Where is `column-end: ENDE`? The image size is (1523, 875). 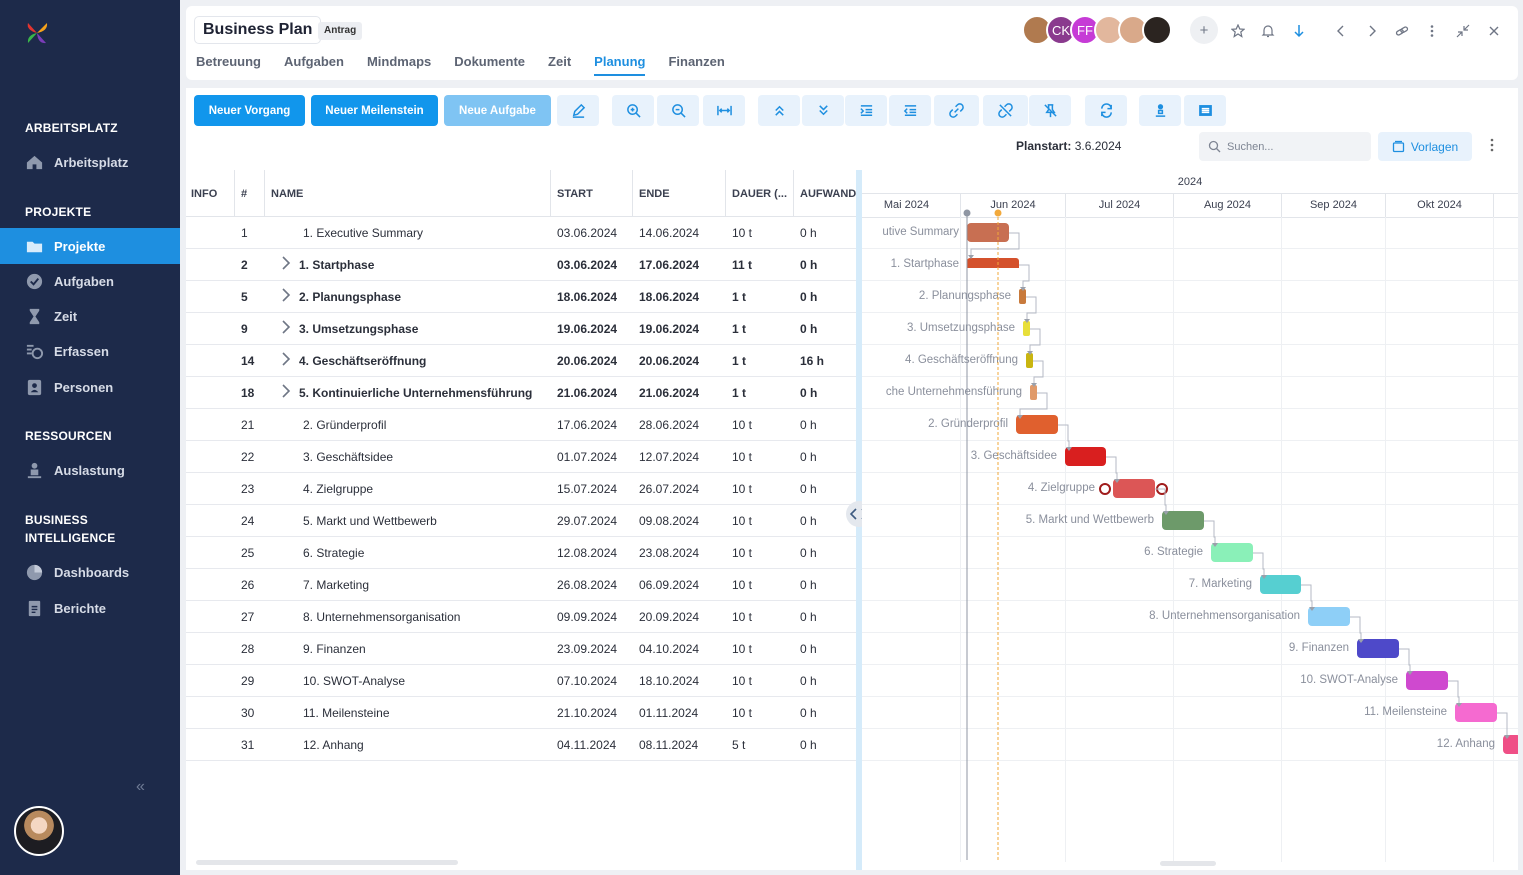
column-end: ENDE is located at coordinates (654, 194).